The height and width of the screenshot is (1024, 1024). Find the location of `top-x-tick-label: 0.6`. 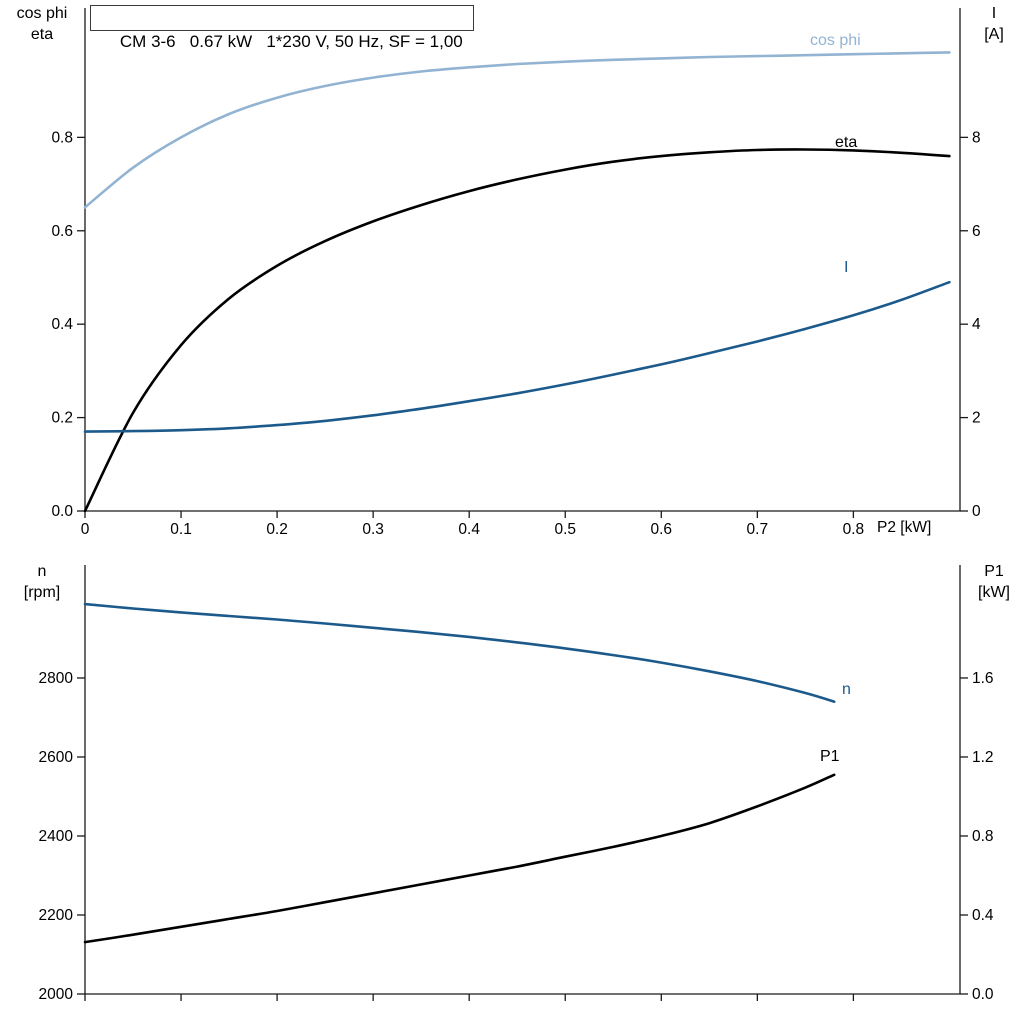

top-x-tick-label: 0.6 is located at coordinates (662, 529).